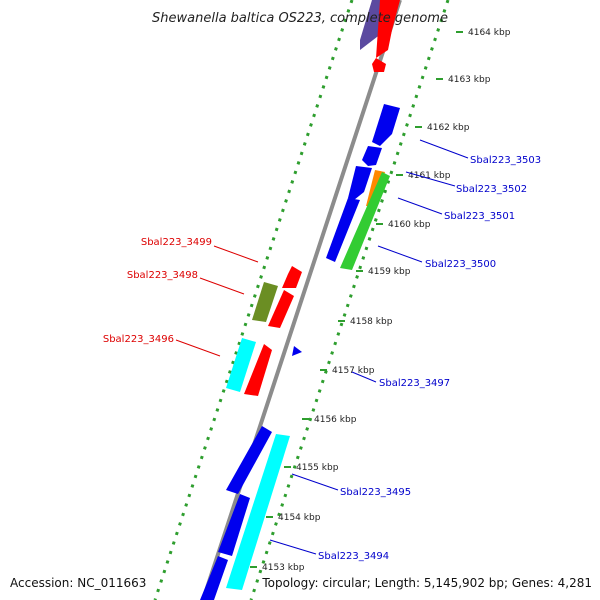  Describe the element at coordinates (414, 383) in the screenshot. I see `gene-label-right: Sbal223_3497` at that location.